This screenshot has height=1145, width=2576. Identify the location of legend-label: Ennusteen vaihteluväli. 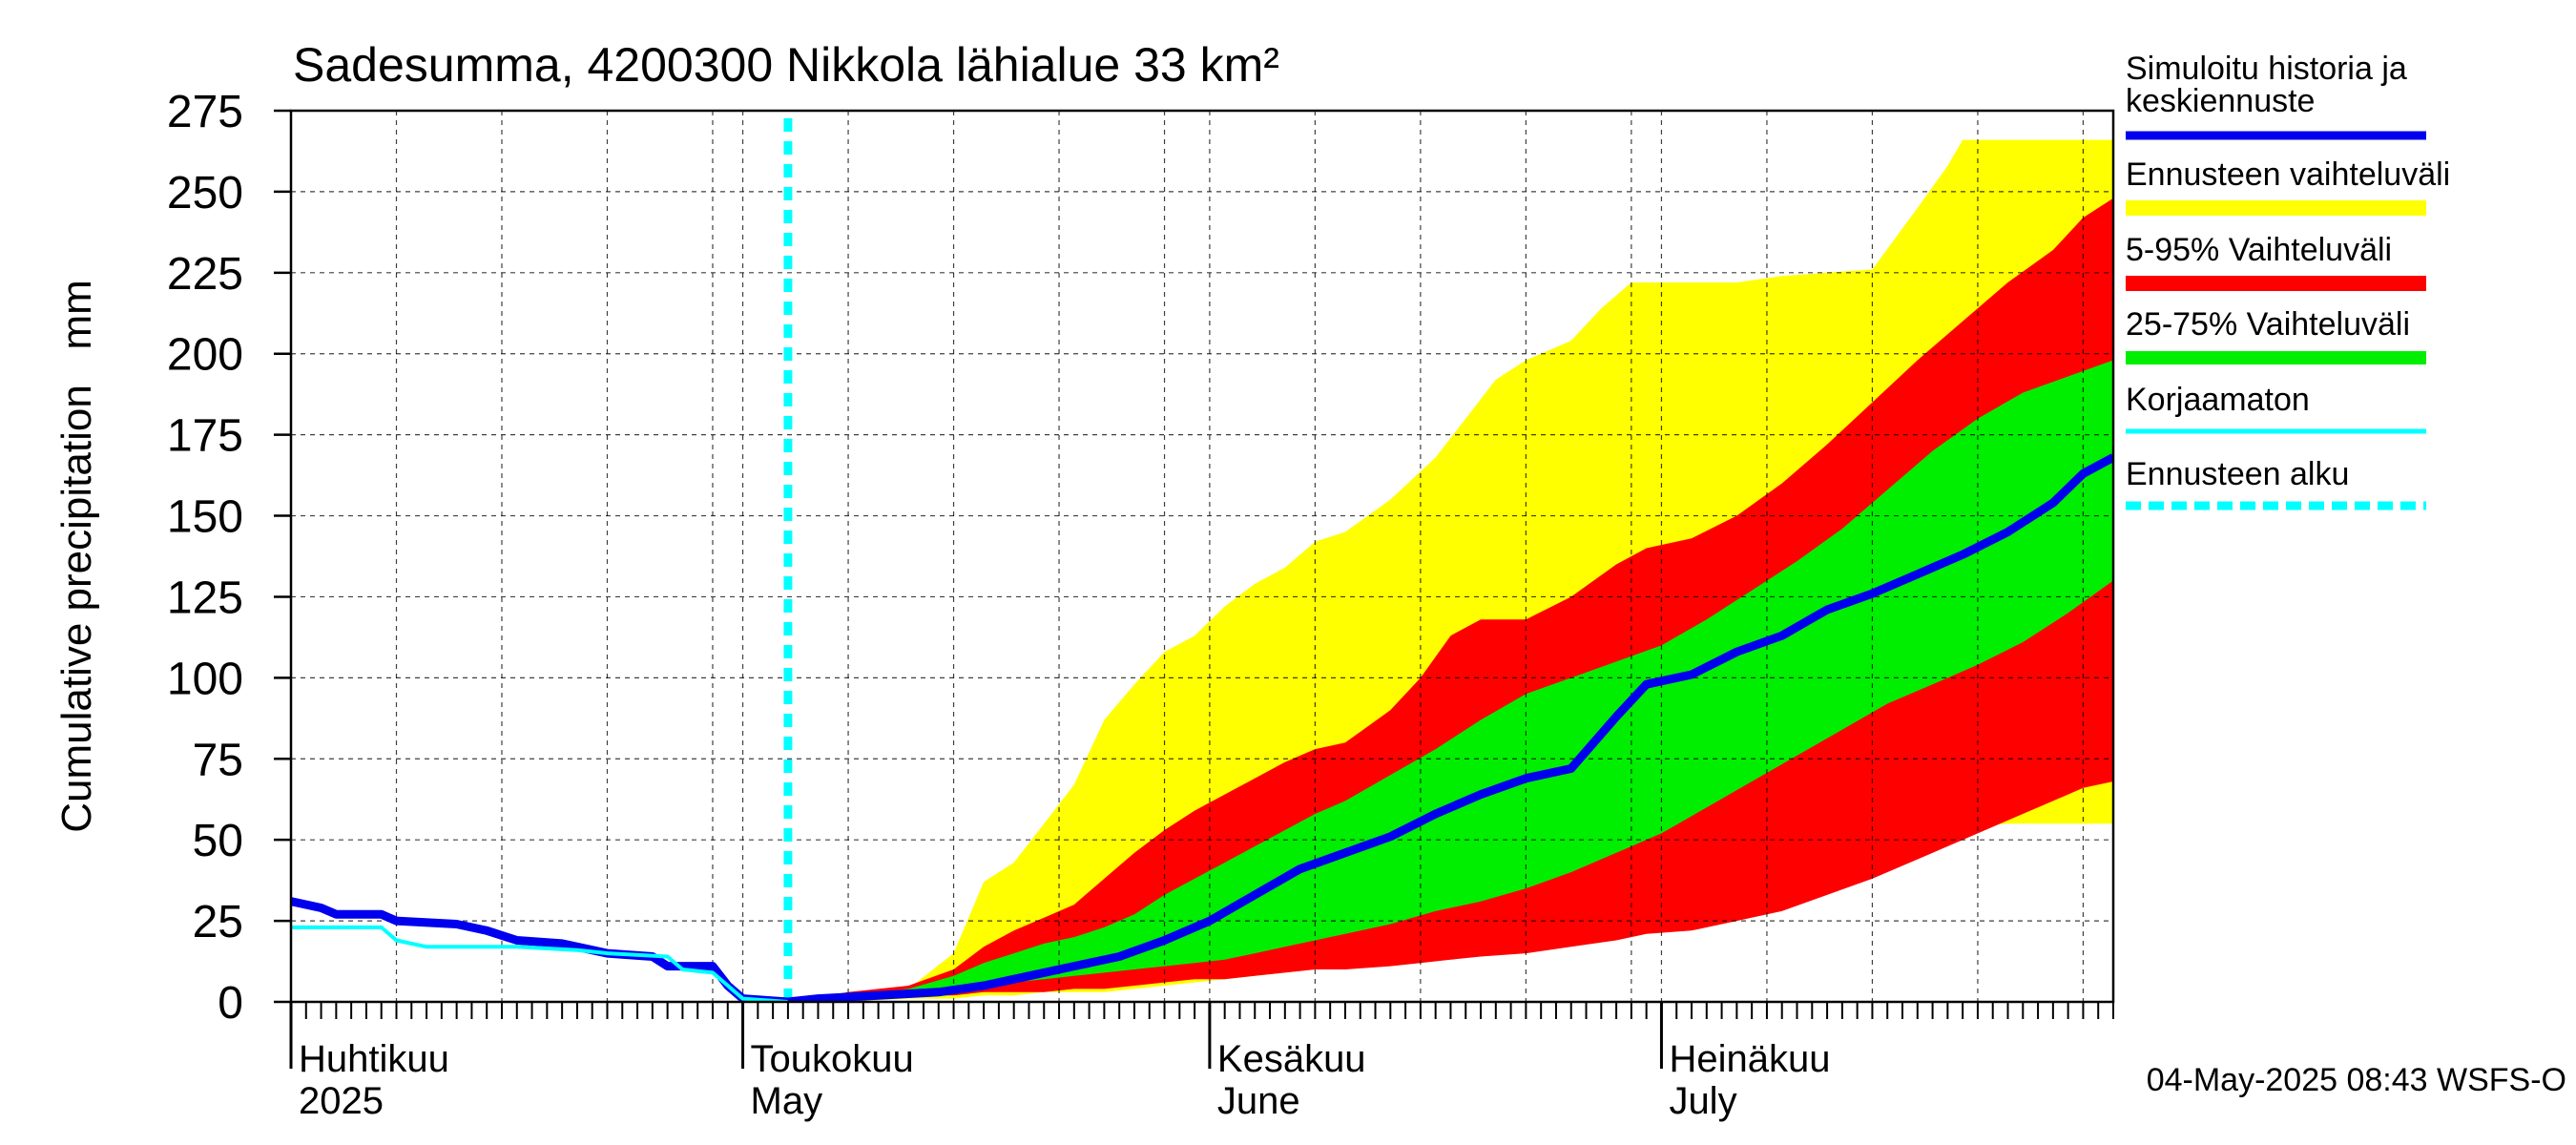
(2288, 174).